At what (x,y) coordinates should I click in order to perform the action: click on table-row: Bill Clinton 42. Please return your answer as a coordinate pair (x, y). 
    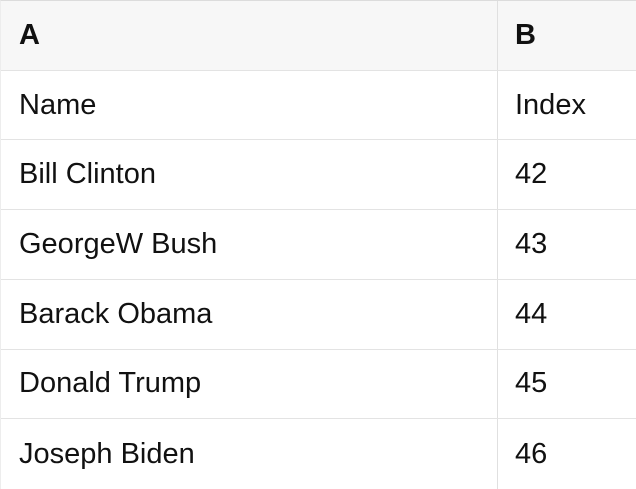
    Looking at the image, I should click on (318, 175).